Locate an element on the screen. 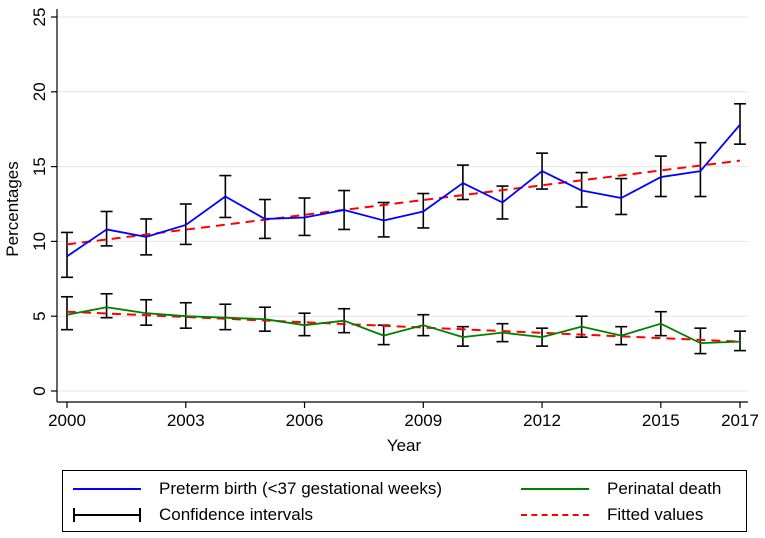  x-tick-label-2000: 2000 is located at coordinates (67, 420).